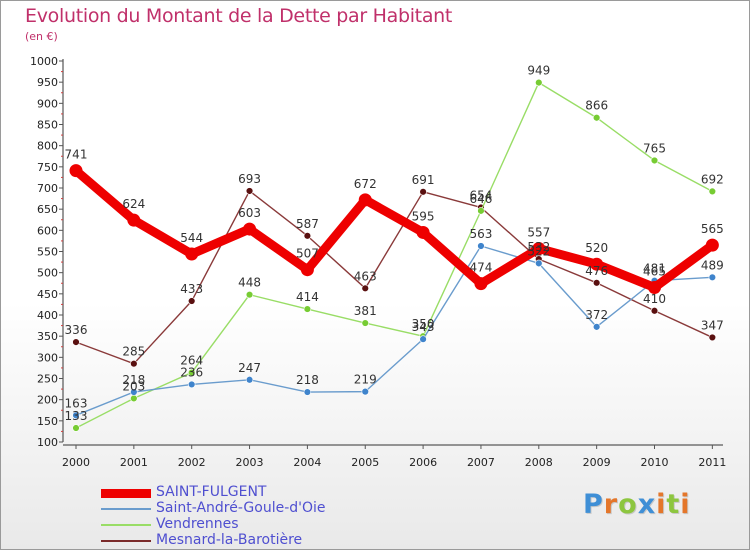 This screenshot has height=550, width=750. I want to click on logo-letter: x, so click(647, 504).